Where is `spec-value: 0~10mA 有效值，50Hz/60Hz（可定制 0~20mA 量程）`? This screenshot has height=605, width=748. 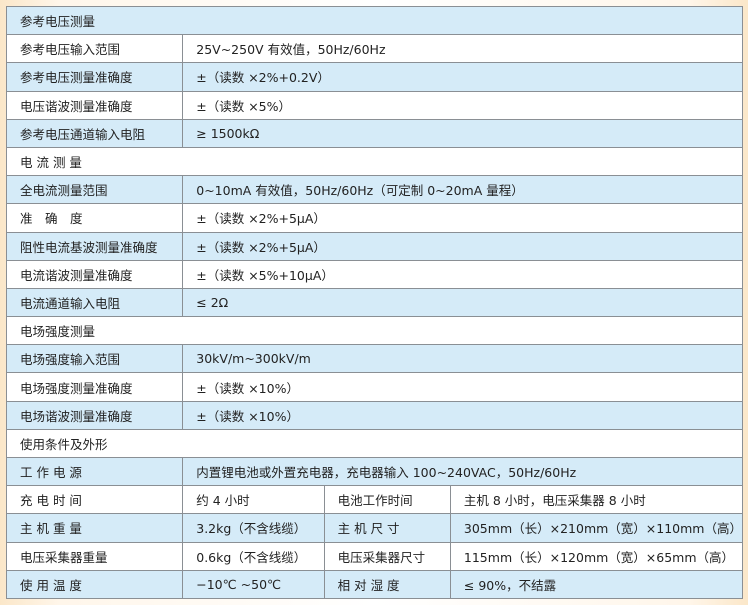 spec-value: 0~10mA 有效值，50Hz/60Hz（可定制 0~20mA 量程） is located at coordinates (462, 190).